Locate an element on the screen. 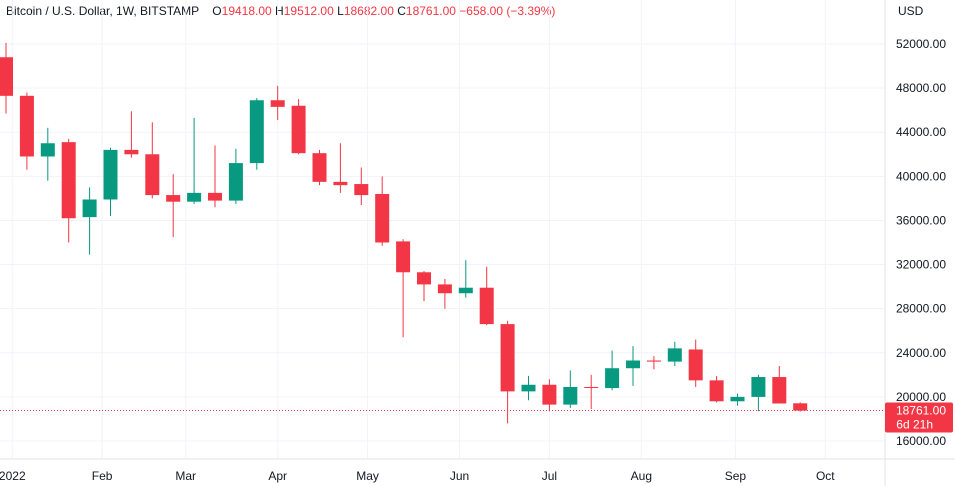  x-tick-label: Sep is located at coordinates (736, 476).